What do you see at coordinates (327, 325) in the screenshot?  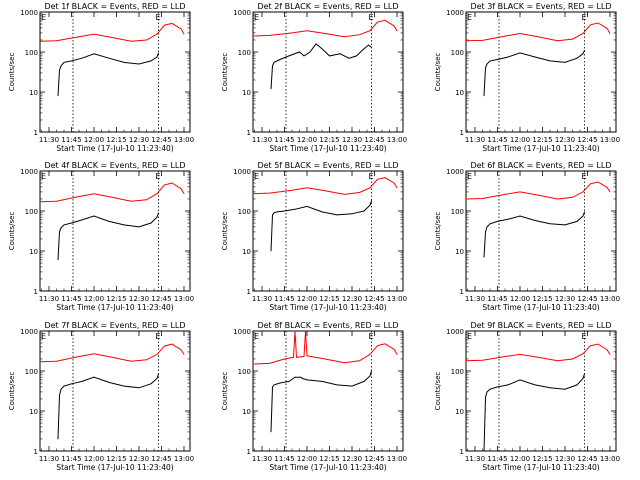 I see `panel-title: Det 8f BLACK = Events, RED = LLD` at bounding box center [327, 325].